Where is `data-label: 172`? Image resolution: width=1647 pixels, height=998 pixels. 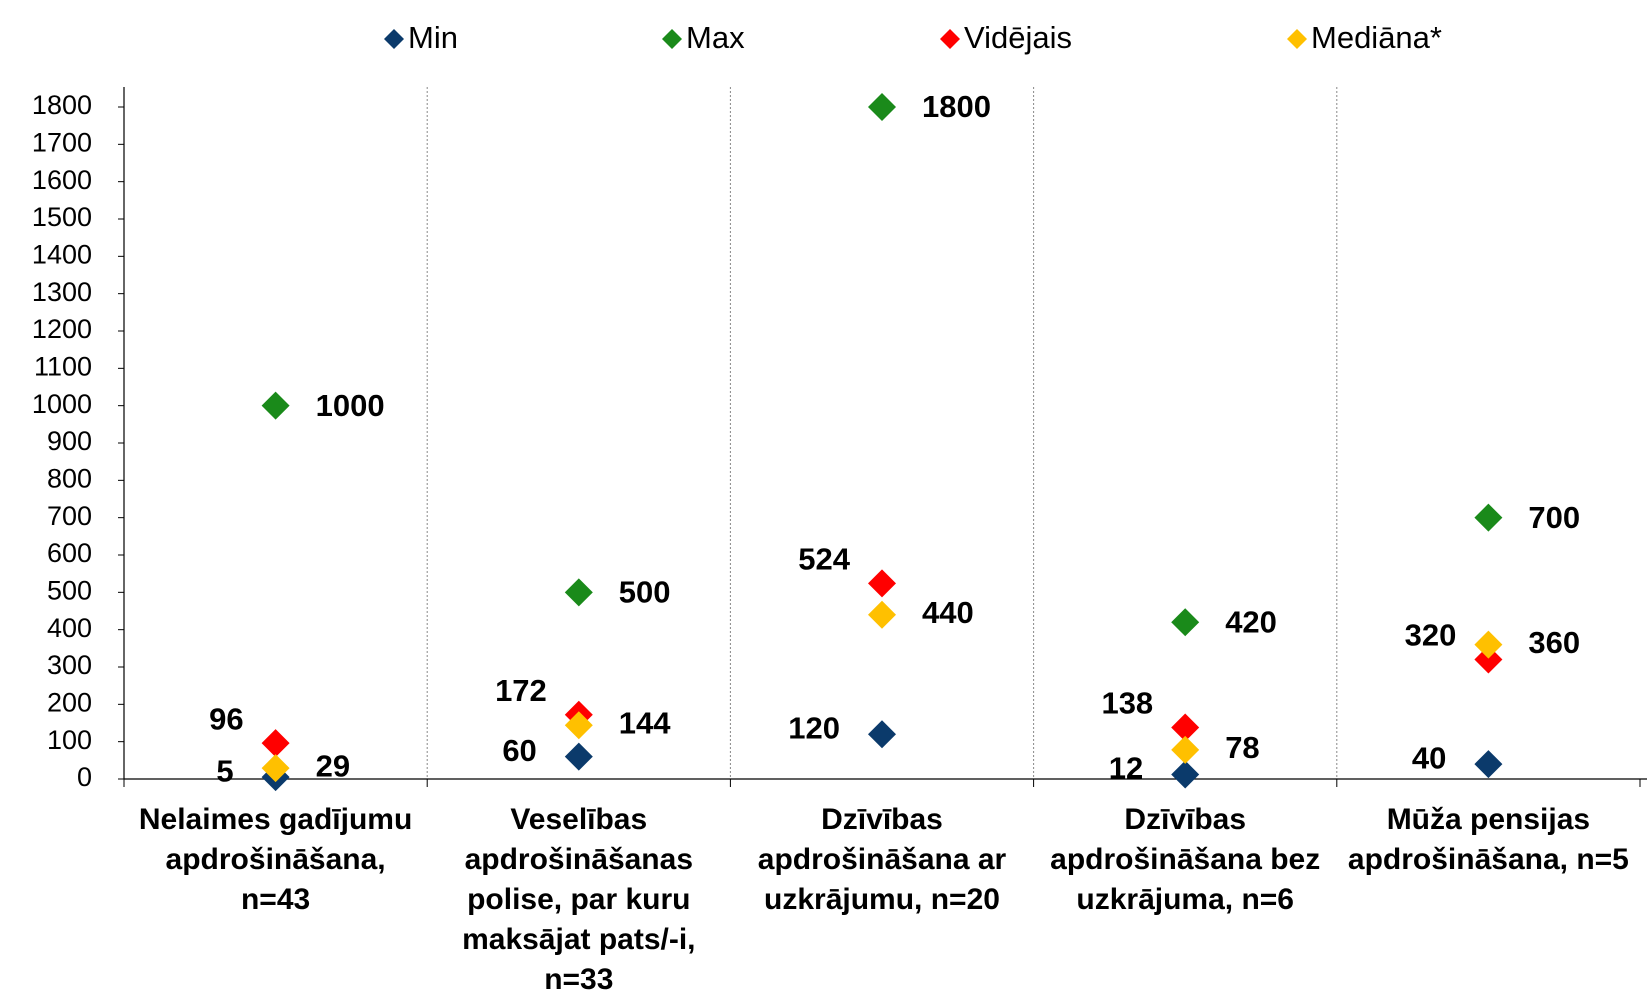
data-label: 172 is located at coordinates (521, 690).